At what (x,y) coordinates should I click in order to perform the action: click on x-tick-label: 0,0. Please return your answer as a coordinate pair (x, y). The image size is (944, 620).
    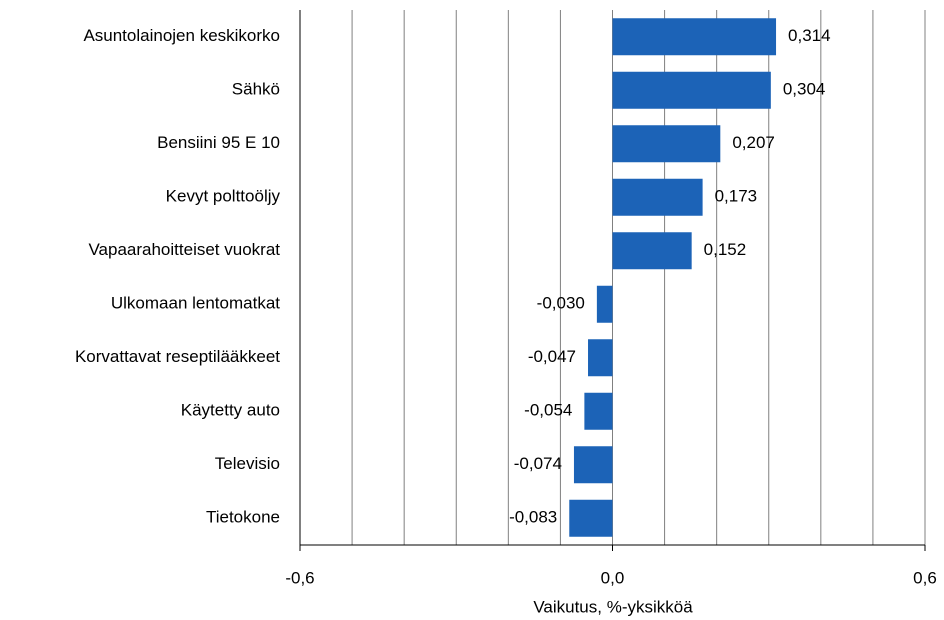
    Looking at the image, I should click on (613, 577).